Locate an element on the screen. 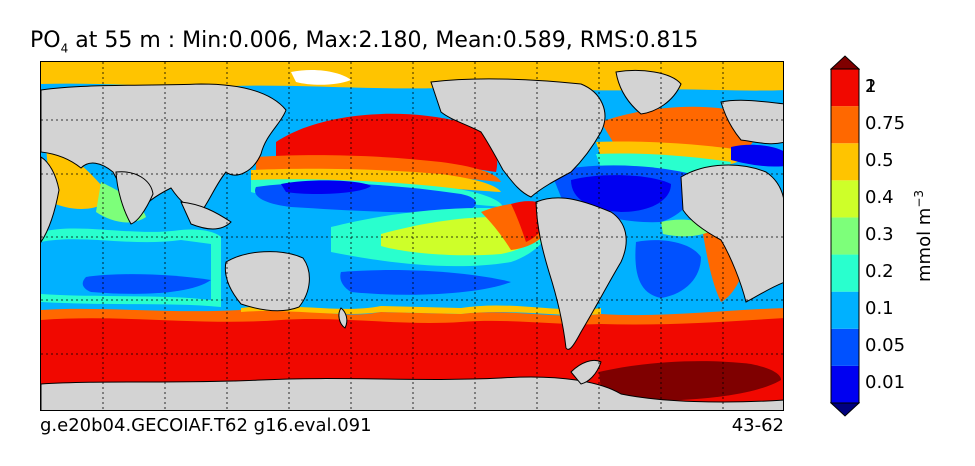 Image resolution: width=975 pixels, height=466 pixels. land-se-asia is located at coordinates (206, 215).